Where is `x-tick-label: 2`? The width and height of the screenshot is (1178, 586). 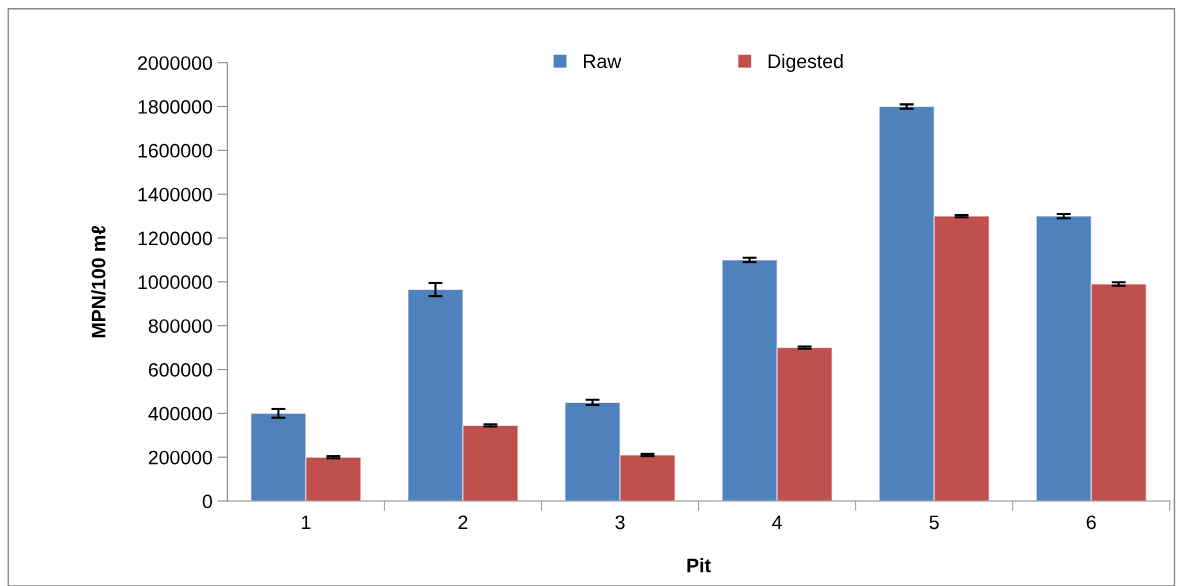
x-tick-label: 2 is located at coordinates (463, 522).